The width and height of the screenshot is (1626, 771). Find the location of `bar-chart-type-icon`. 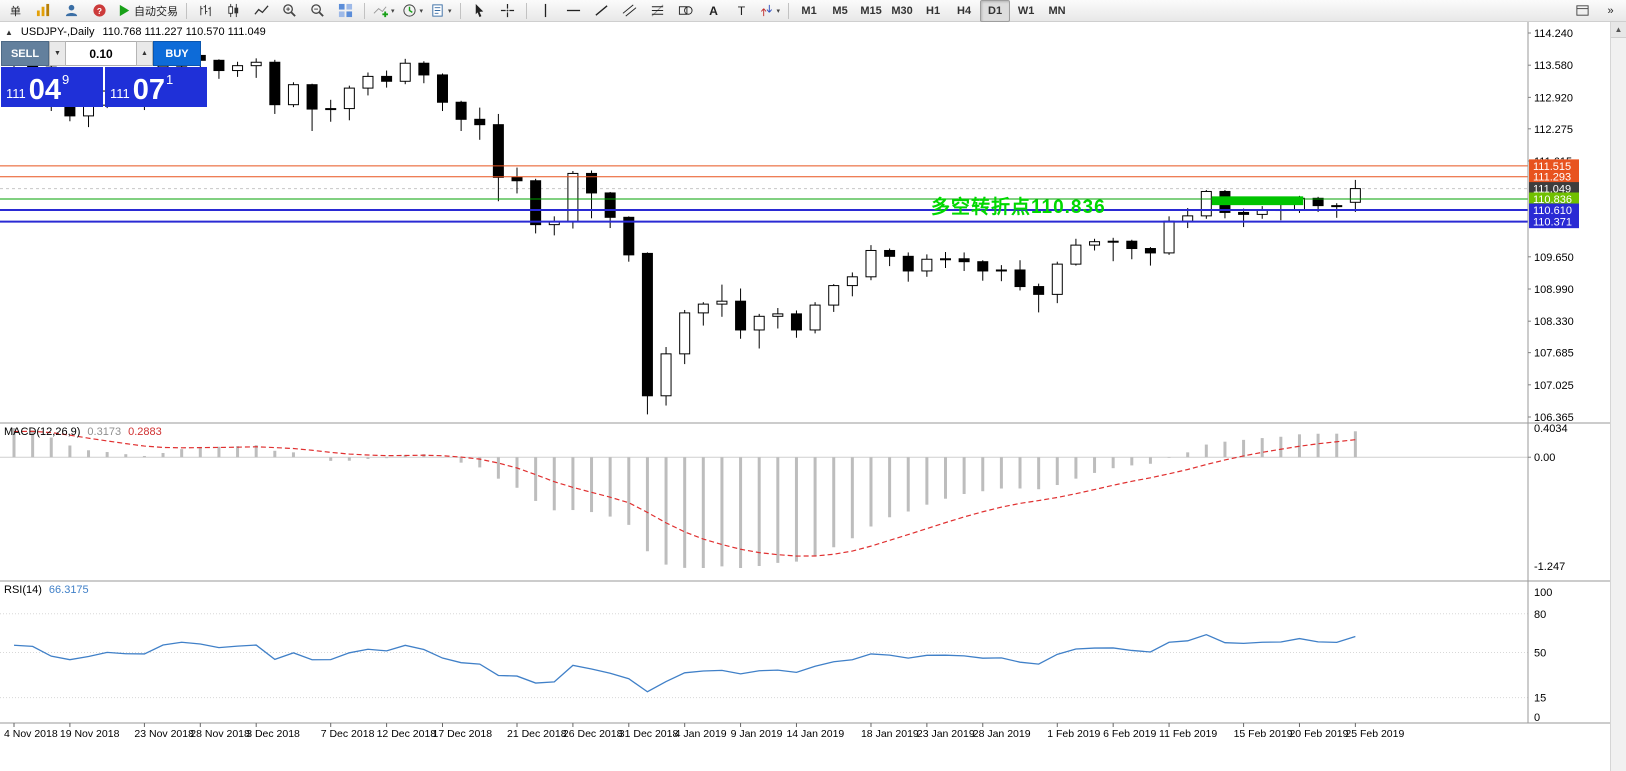

bar-chart-type-icon is located at coordinates (205, 11).